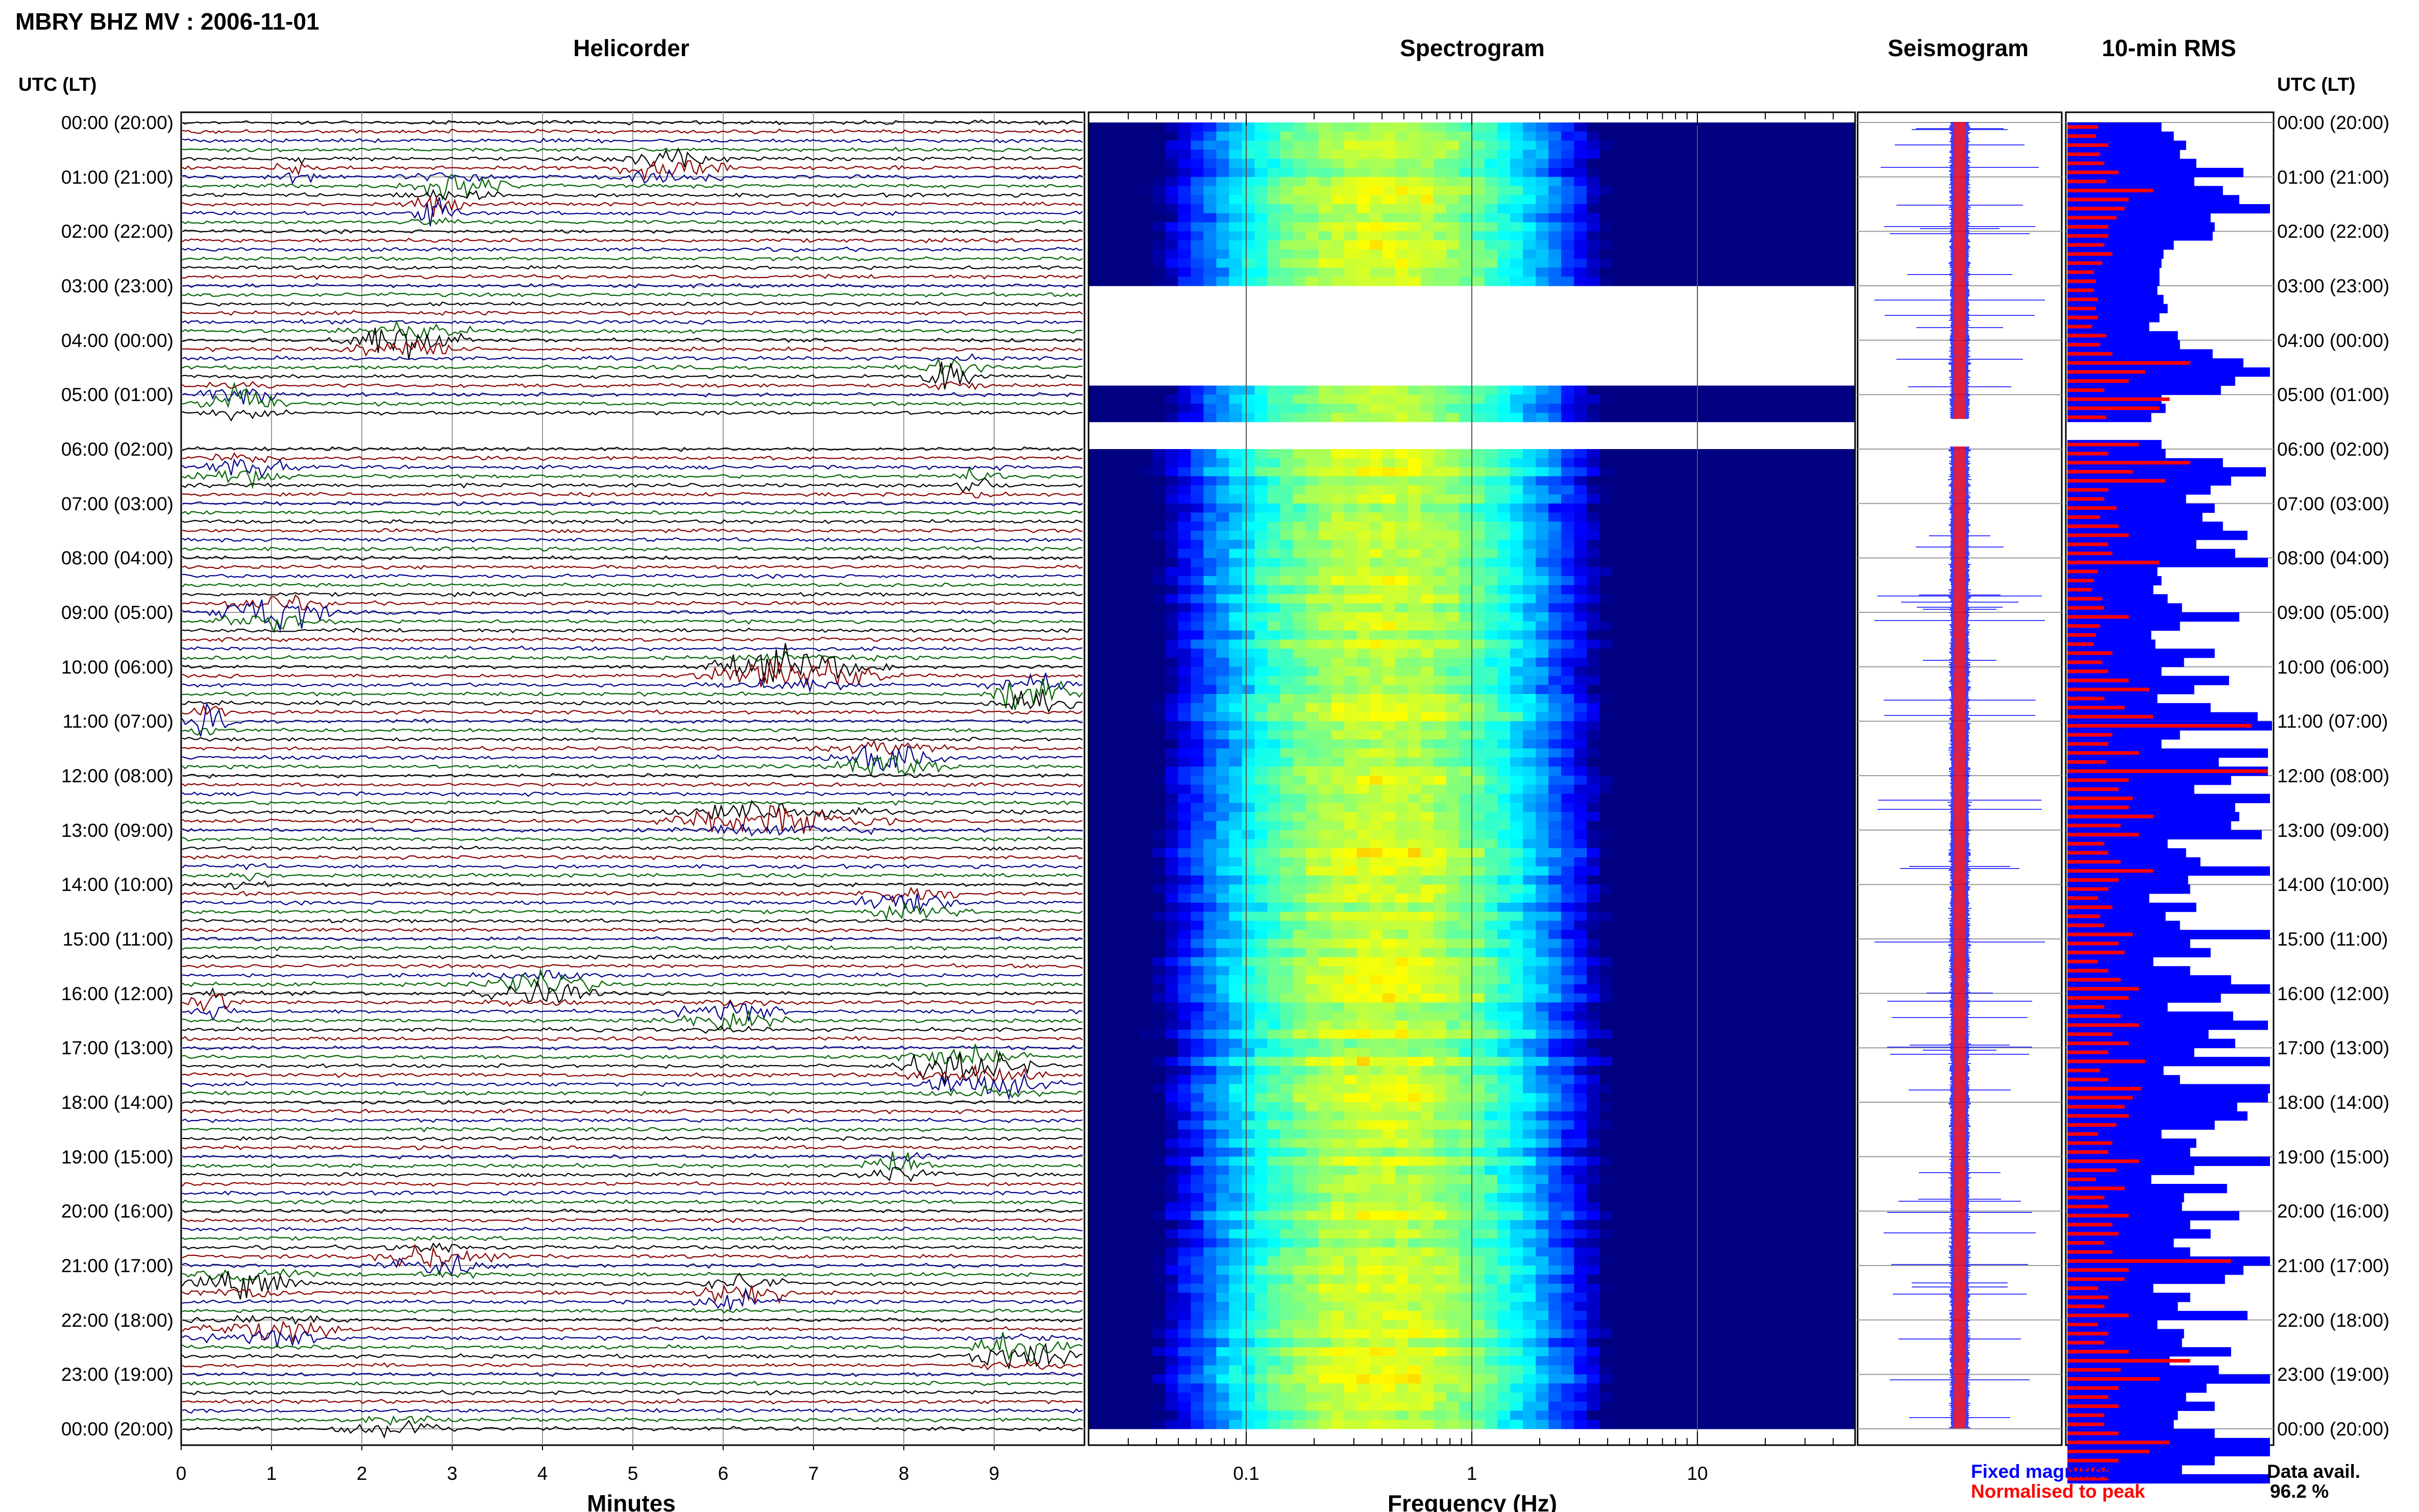  Describe the element at coordinates (632, 1294) in the screenshot. I see `helicorder-trace` at that location.